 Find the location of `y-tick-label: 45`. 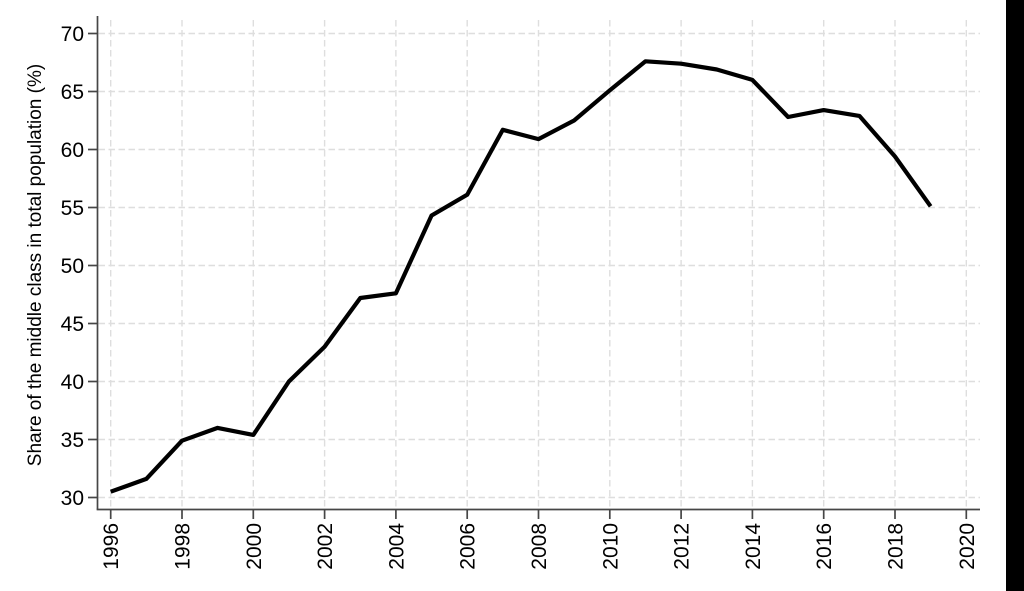

y-tick-label: 45 is located at coordinates (72, 324).